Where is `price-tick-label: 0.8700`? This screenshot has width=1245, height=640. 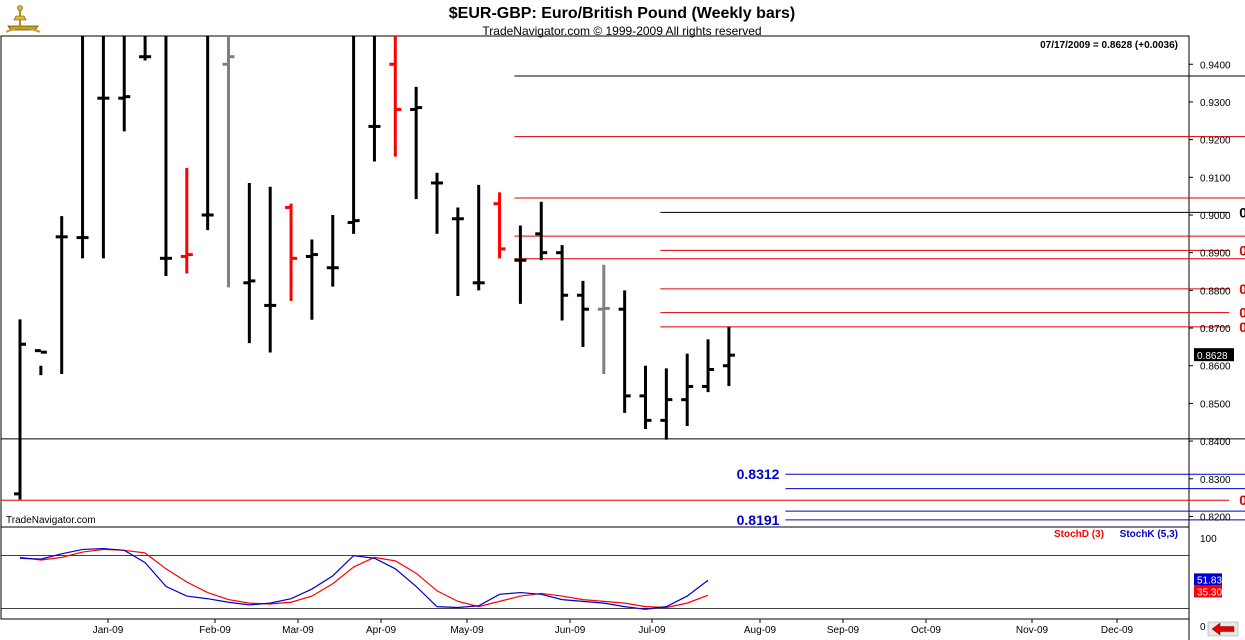
price-tick-label: 0.8700 is located at coordinates (1215, 329).